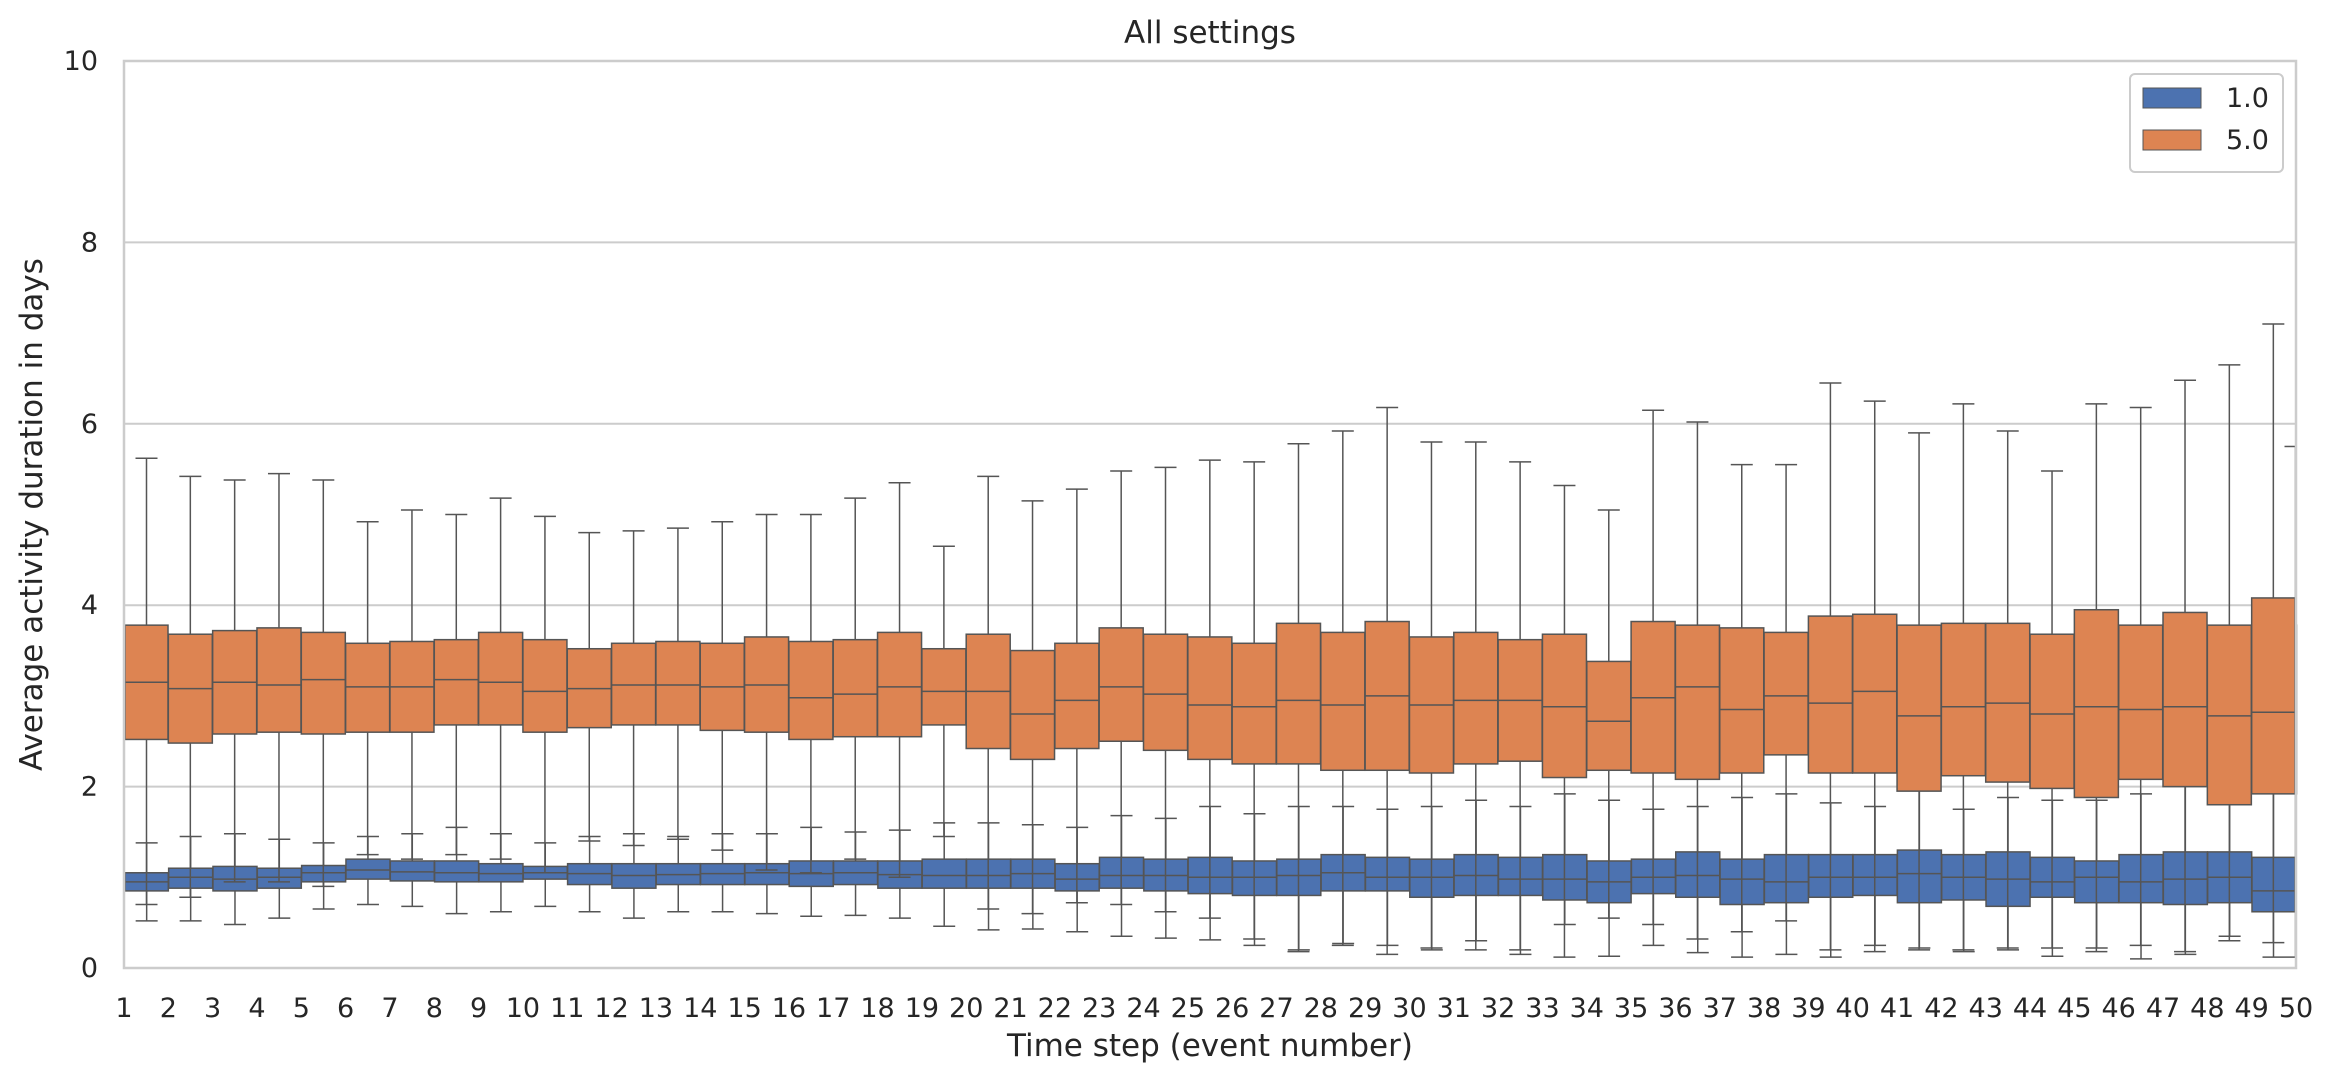  I want to click on box-5.0-step-18, so click(899, 680).